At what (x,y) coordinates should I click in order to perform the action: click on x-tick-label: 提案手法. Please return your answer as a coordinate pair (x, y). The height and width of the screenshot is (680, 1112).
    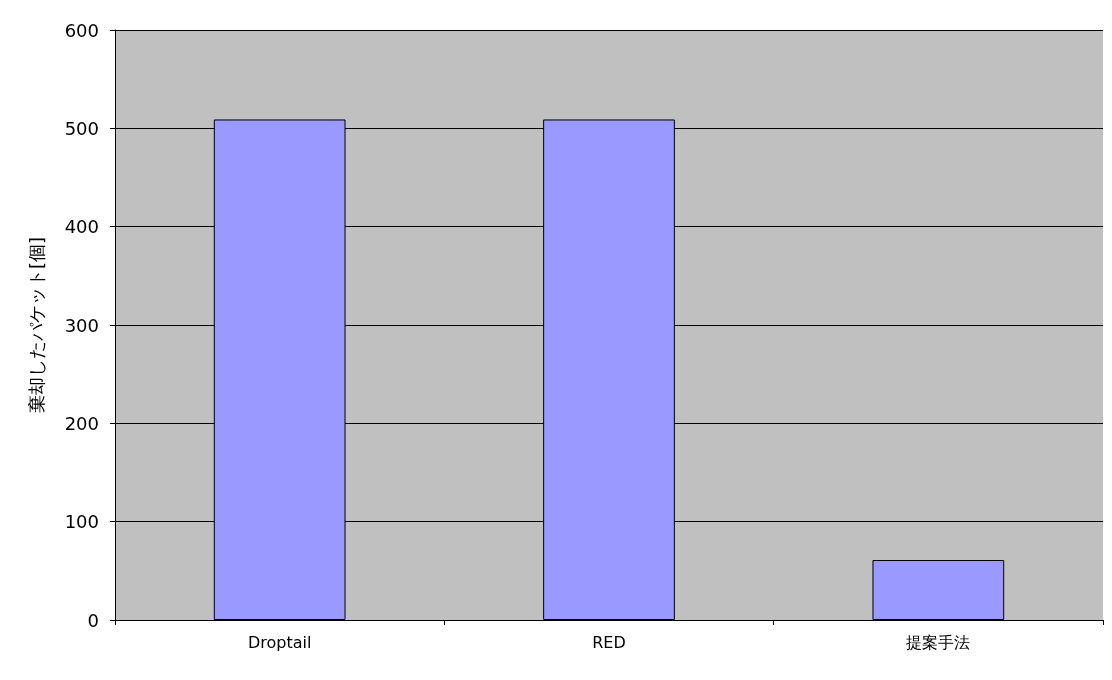
    Looking at the image, I should click on (938, 642).